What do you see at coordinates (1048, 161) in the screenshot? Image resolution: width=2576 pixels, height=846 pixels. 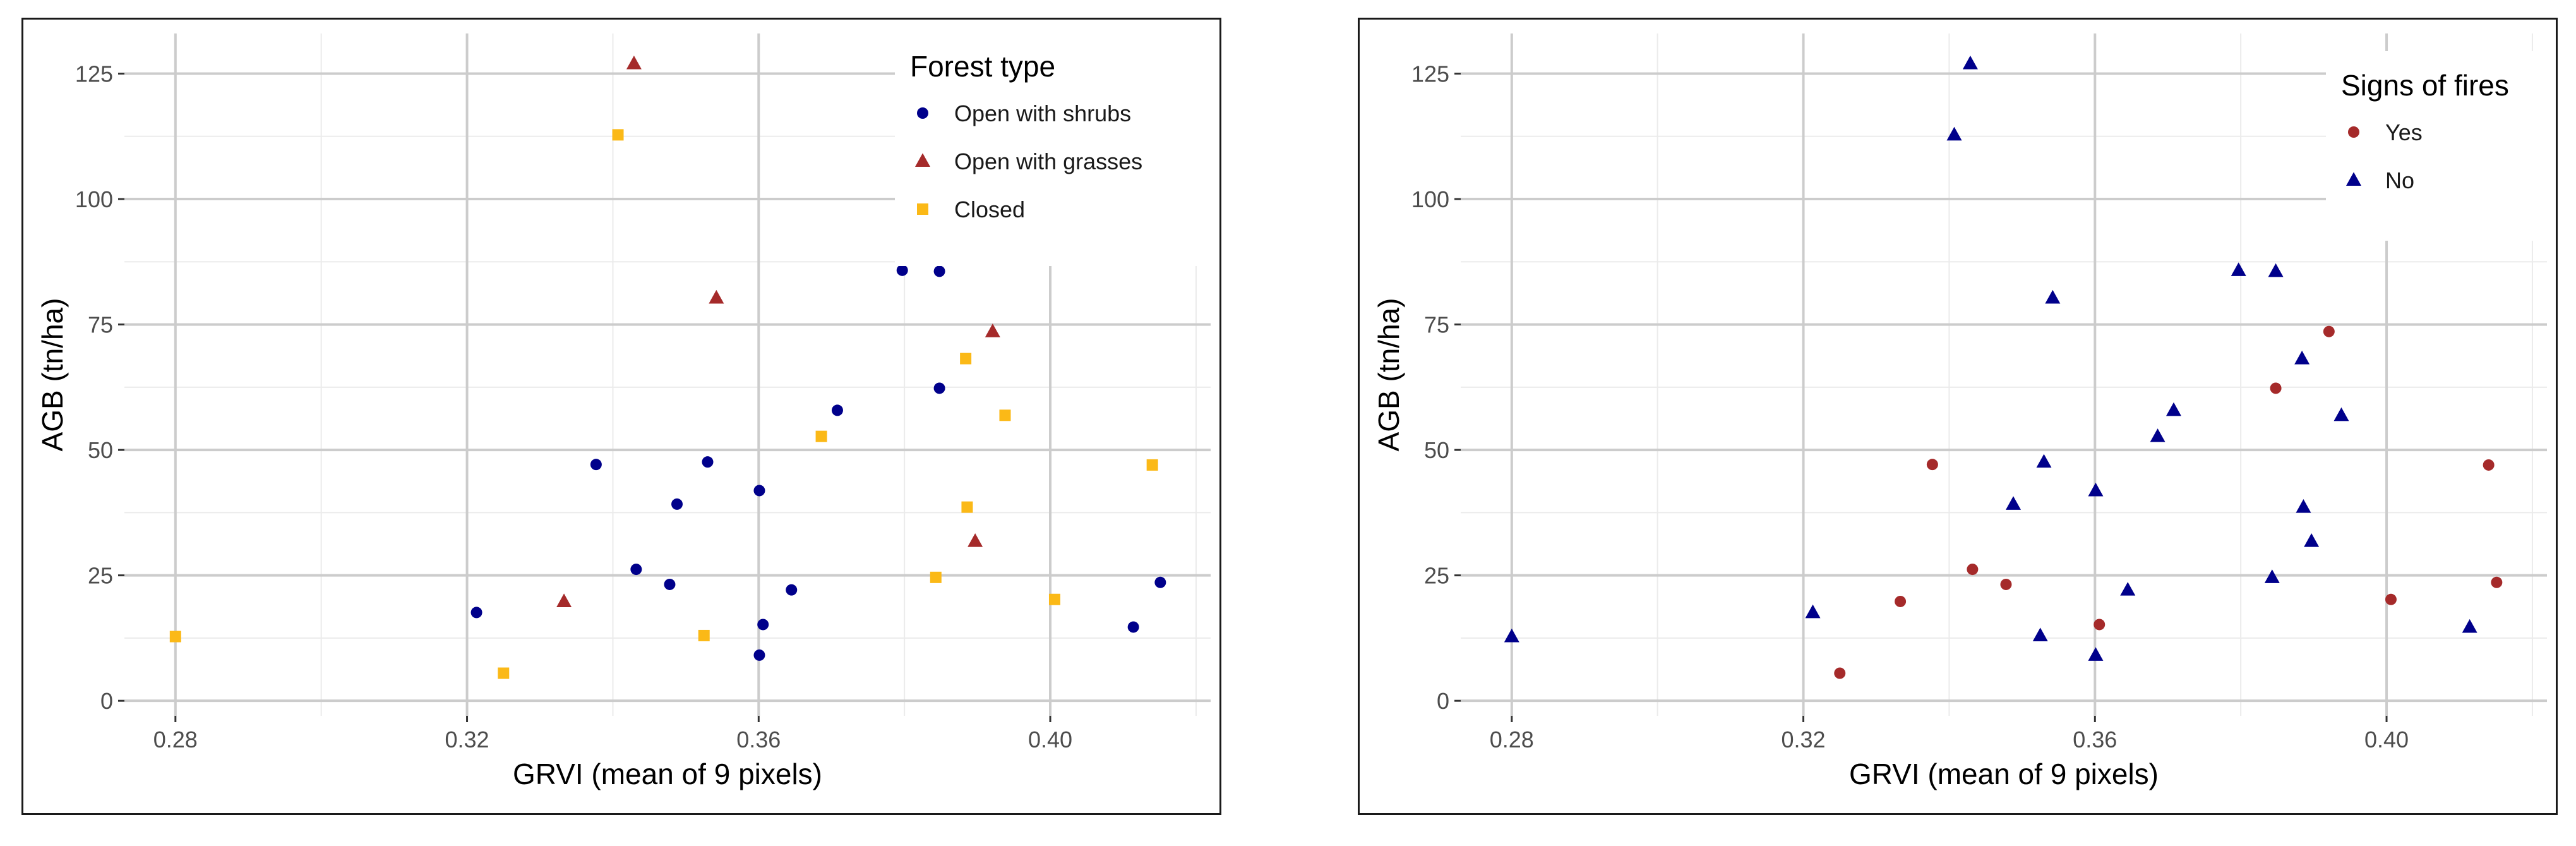 I see `legend-label: Open with grasses` at bounding box center [1048, 161].